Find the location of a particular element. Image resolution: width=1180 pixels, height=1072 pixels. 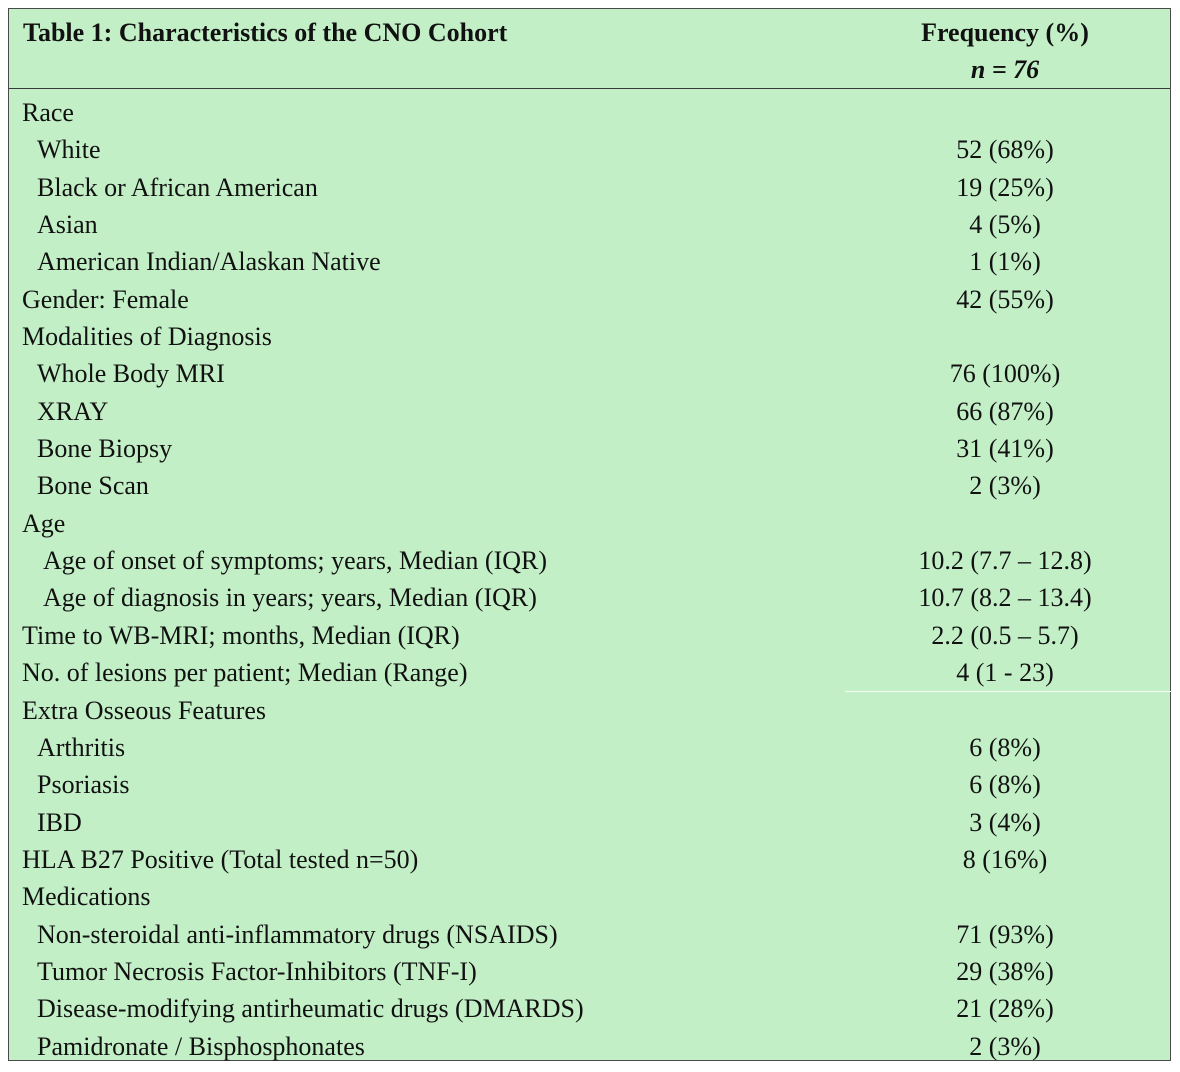

row-frequency-value: 76 (100%) is located at coordinates (1005, 374).